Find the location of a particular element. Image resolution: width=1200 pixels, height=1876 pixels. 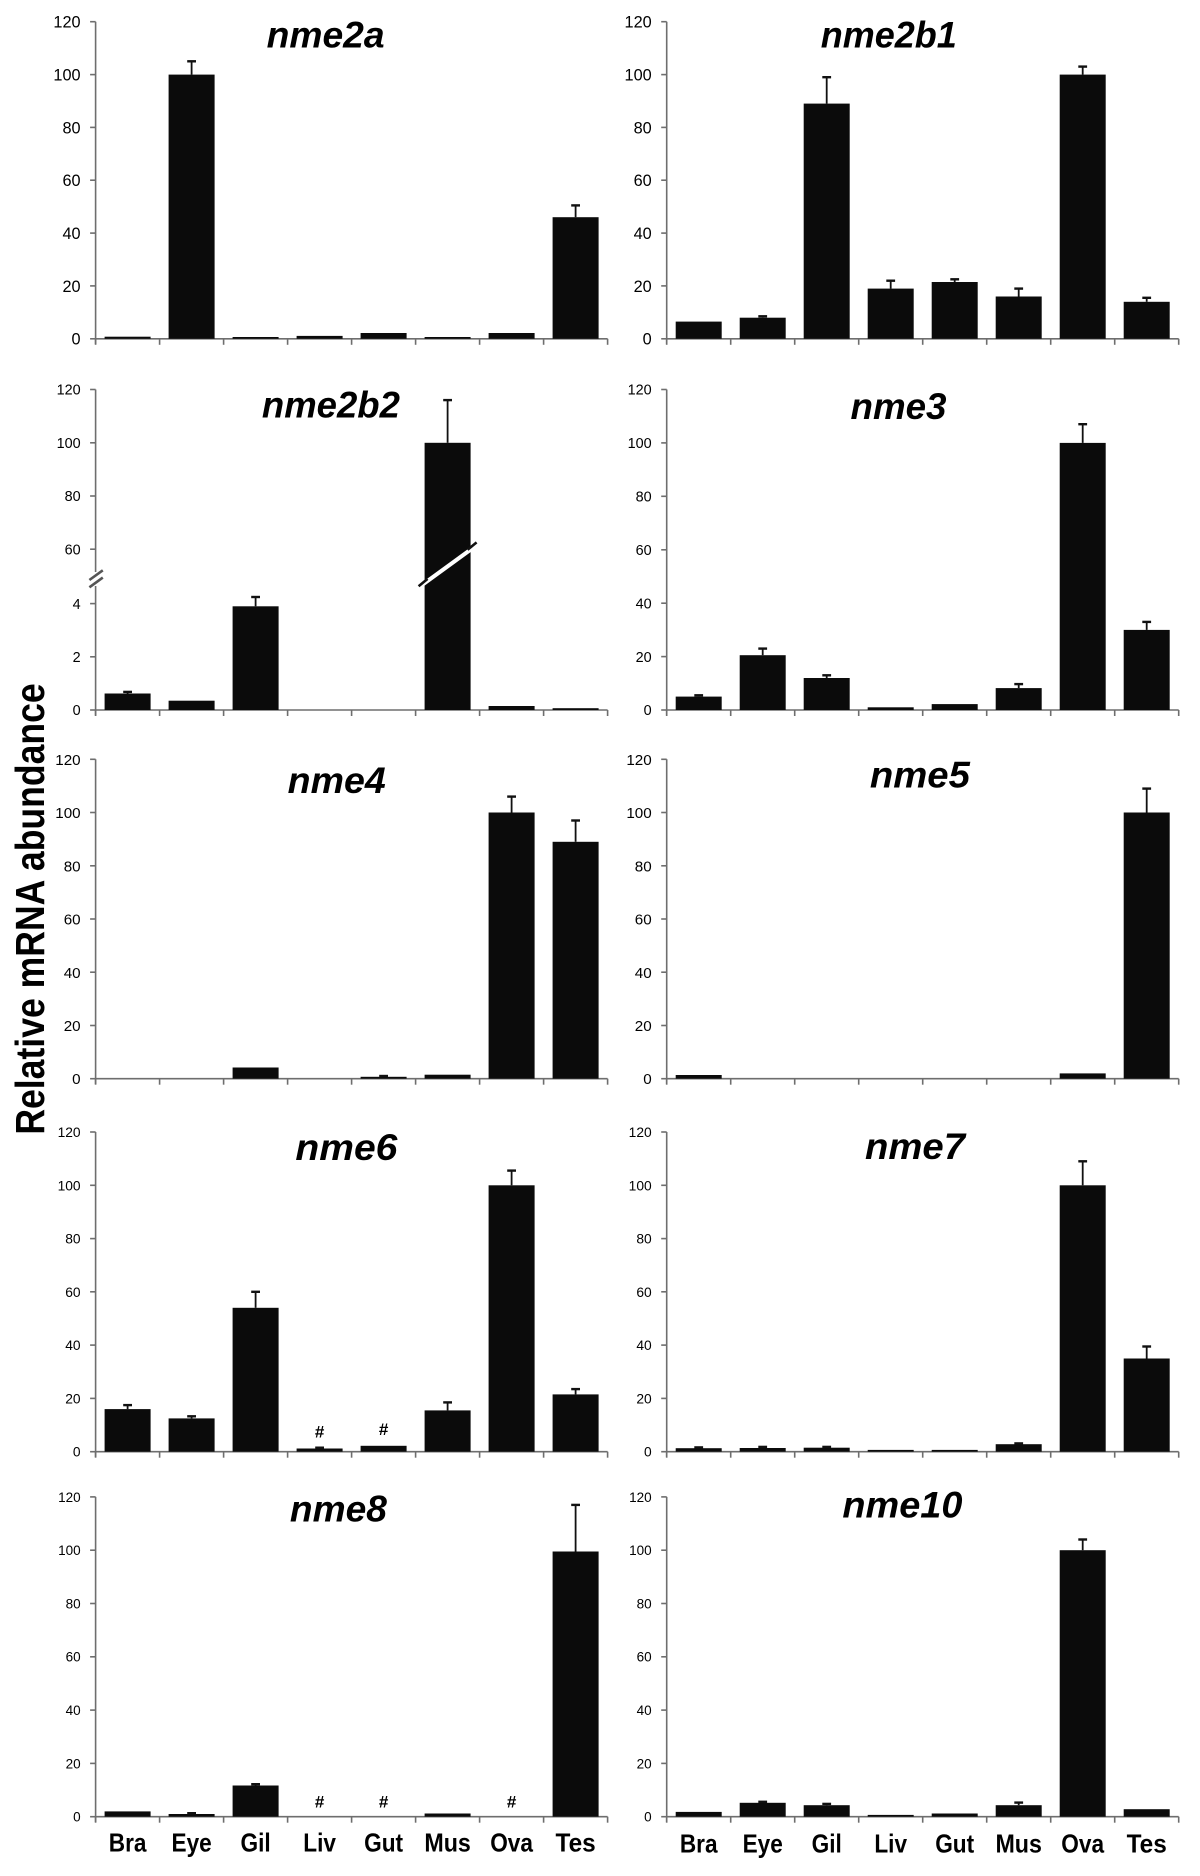

svg-text: Tes is located at coordinates (576, 1843).